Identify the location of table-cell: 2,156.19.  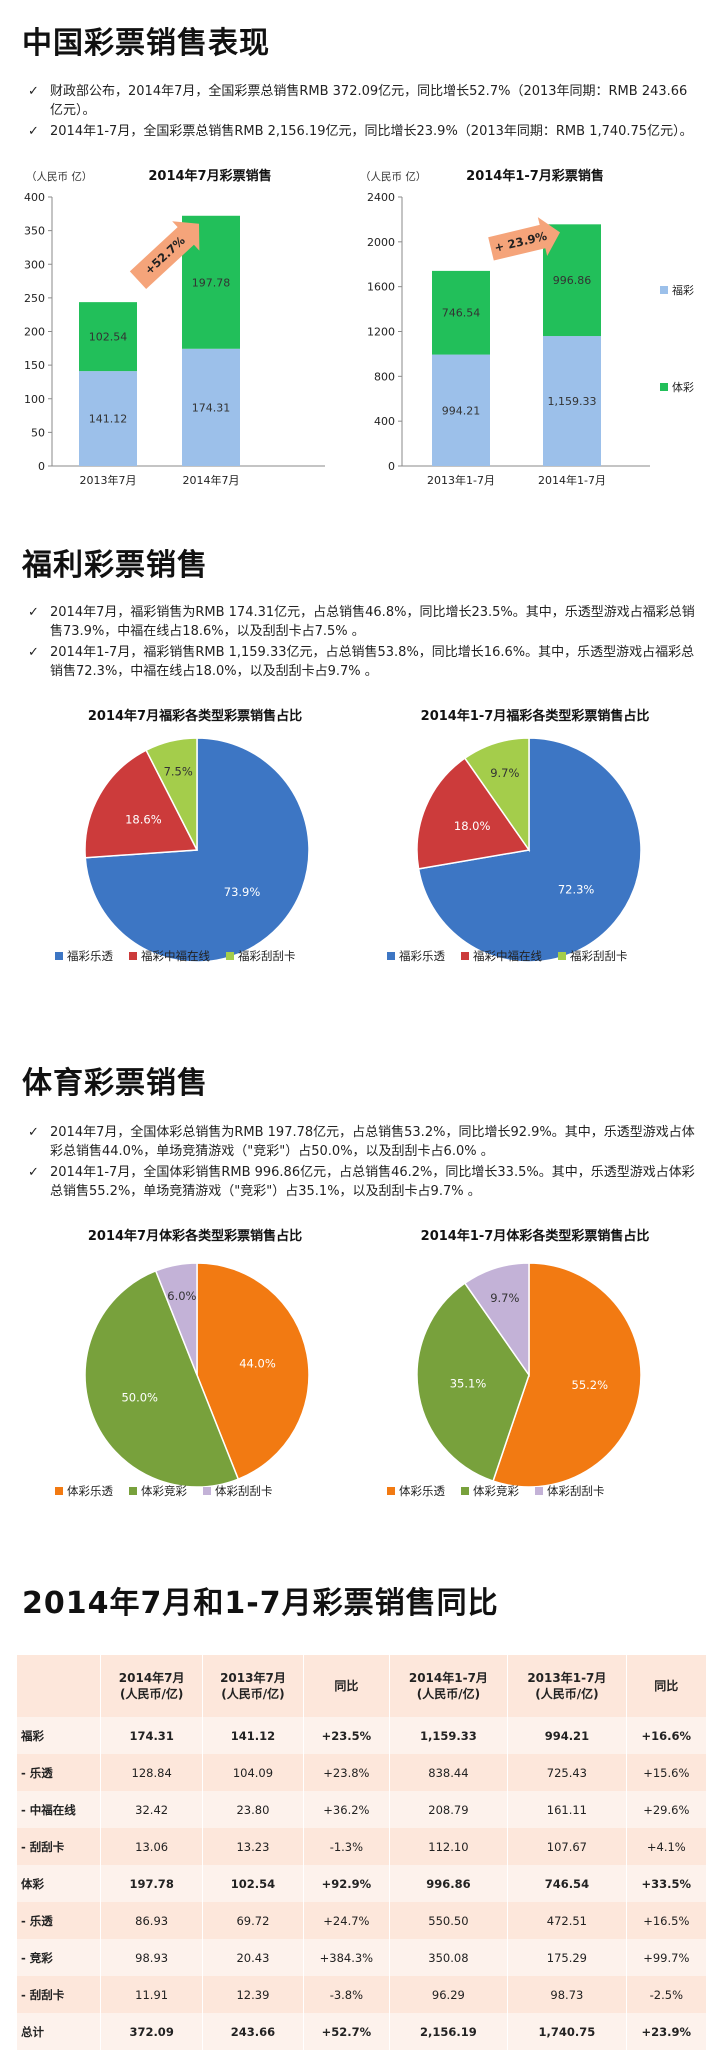
(448, 2031).